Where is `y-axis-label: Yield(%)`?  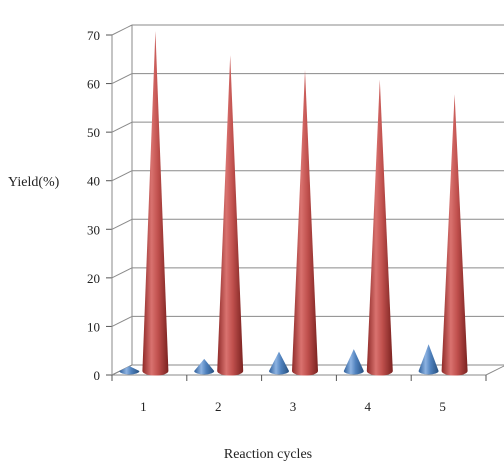
y-axis-label: Yield(%) is located at coordinates (34, 182).